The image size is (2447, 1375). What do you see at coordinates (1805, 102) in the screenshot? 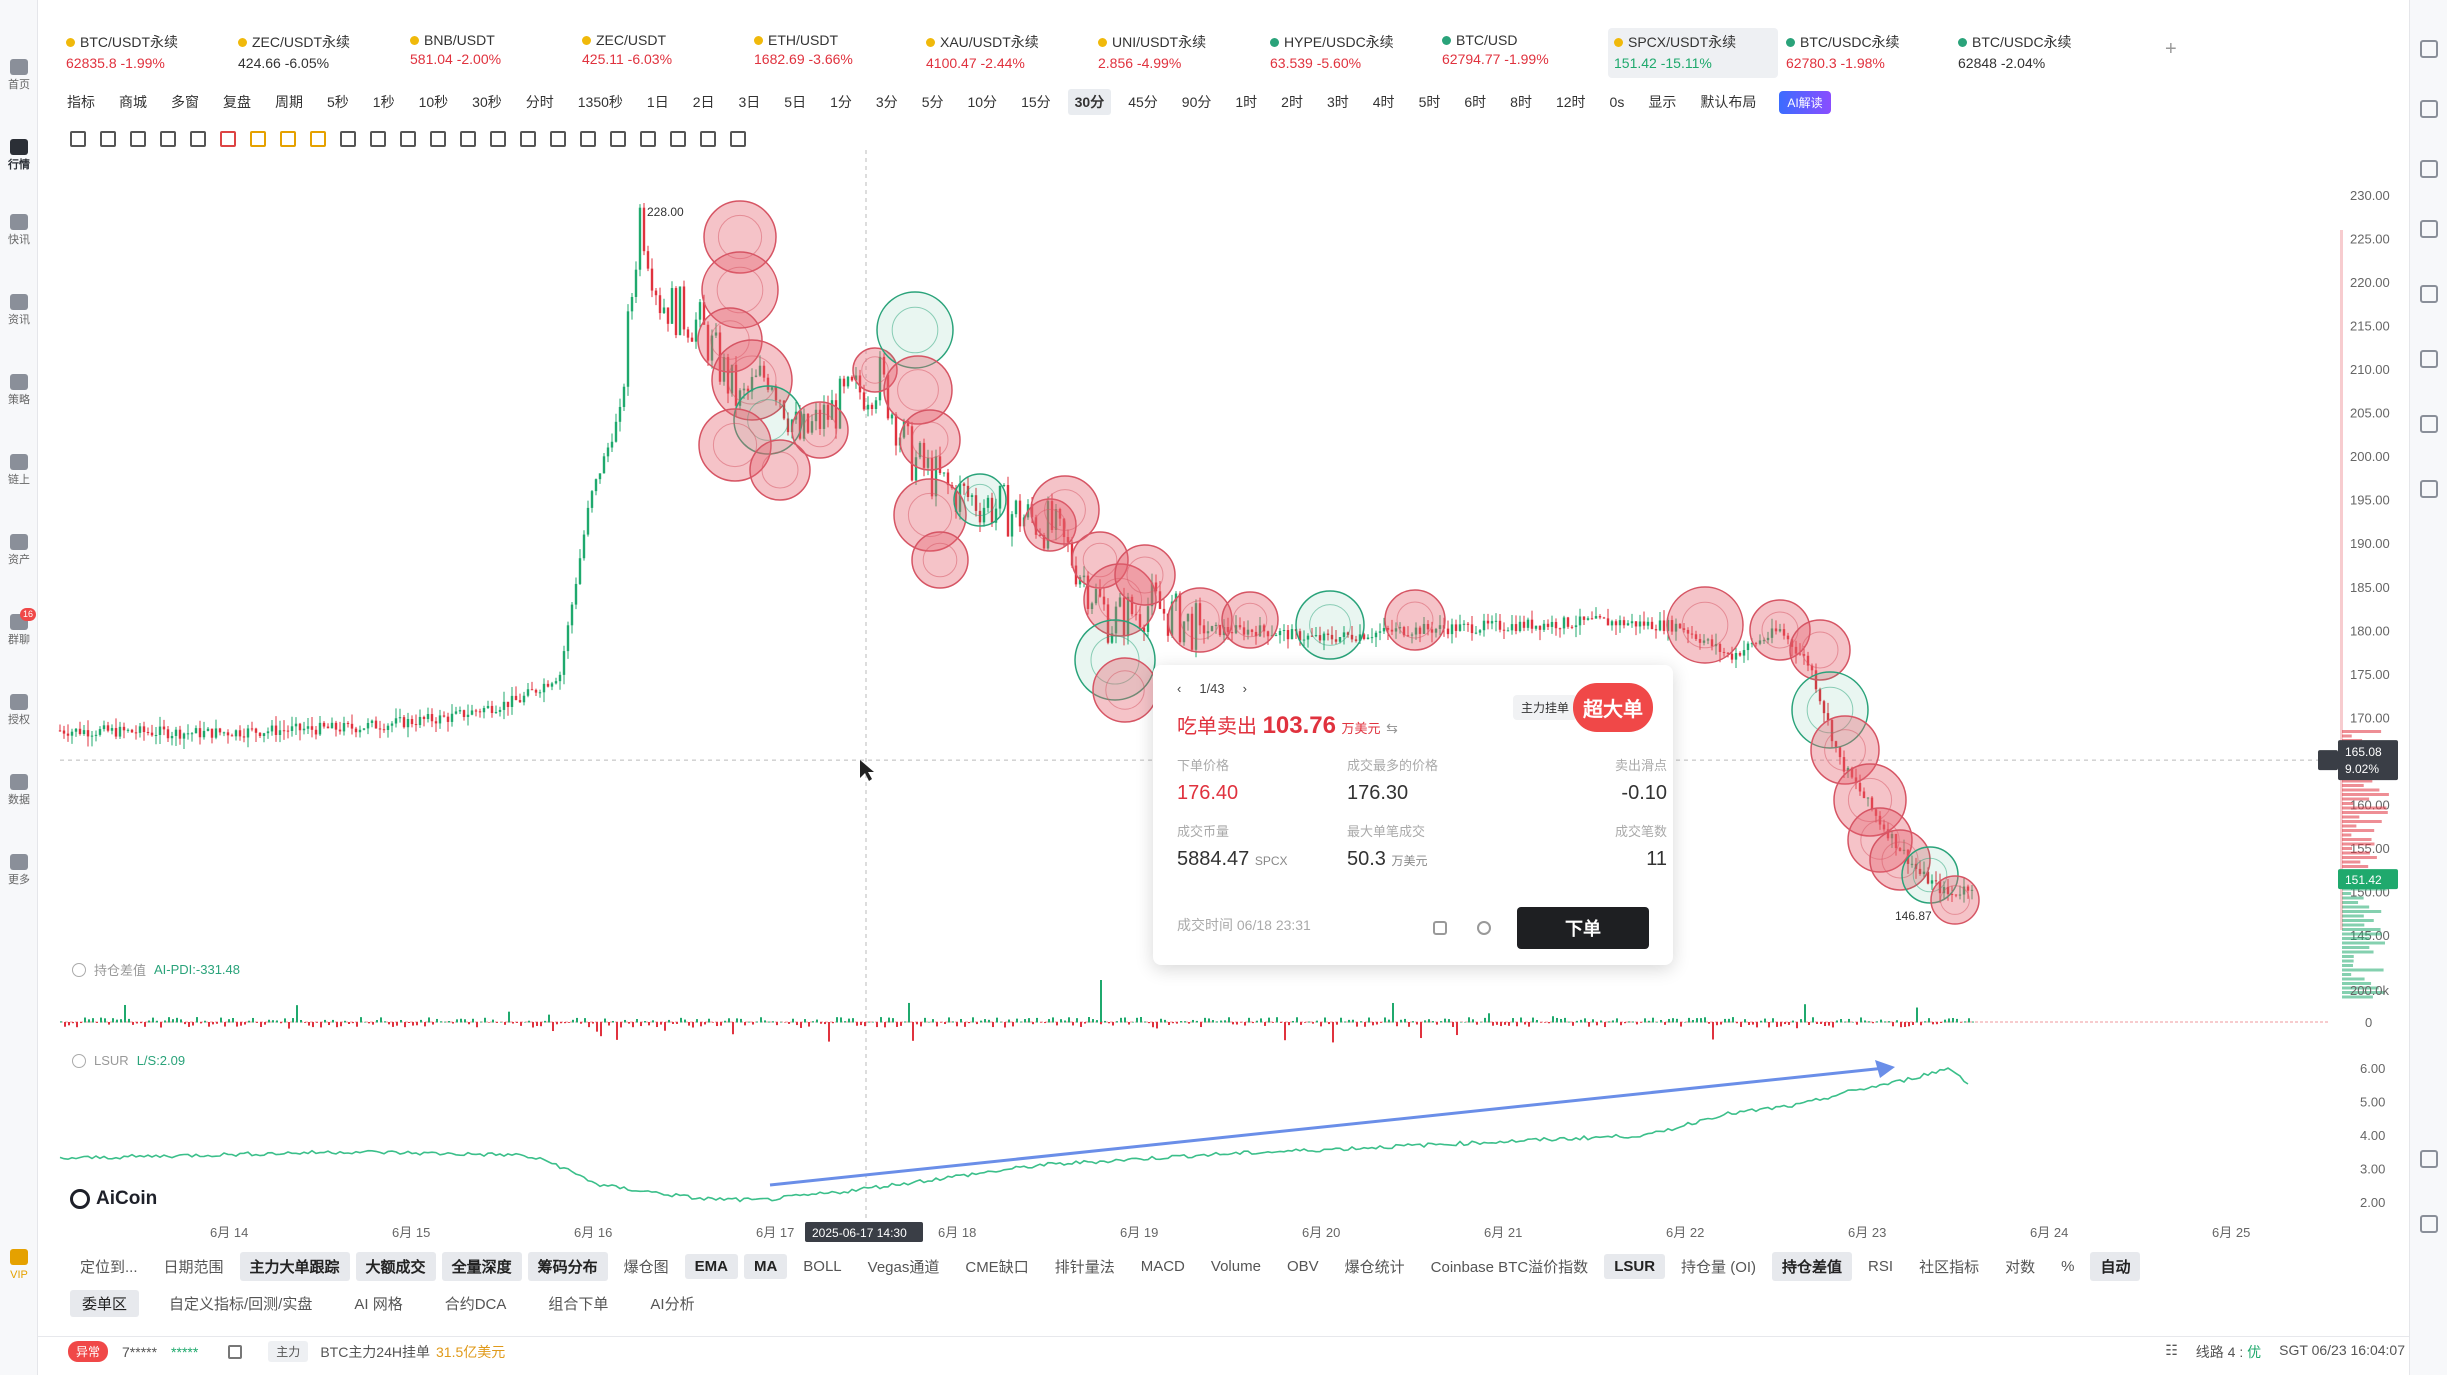
I see `ai-interpret-button: AI解读` at bounding box center [1805, 102].